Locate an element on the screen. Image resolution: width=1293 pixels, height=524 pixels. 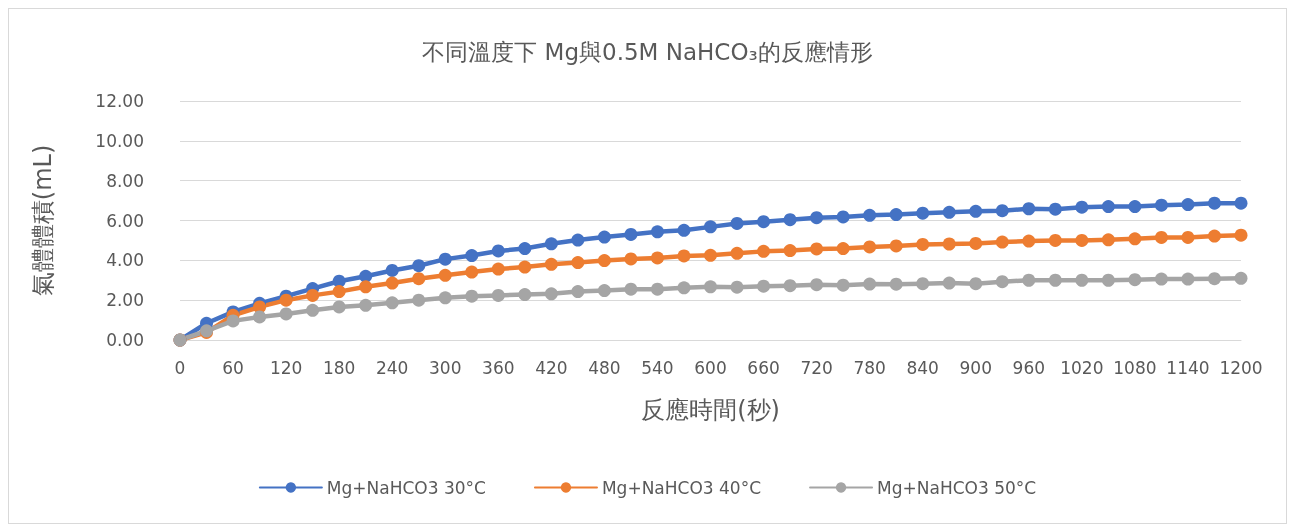
x-tick-label: 1020 is located at coordinates (1082, 367).